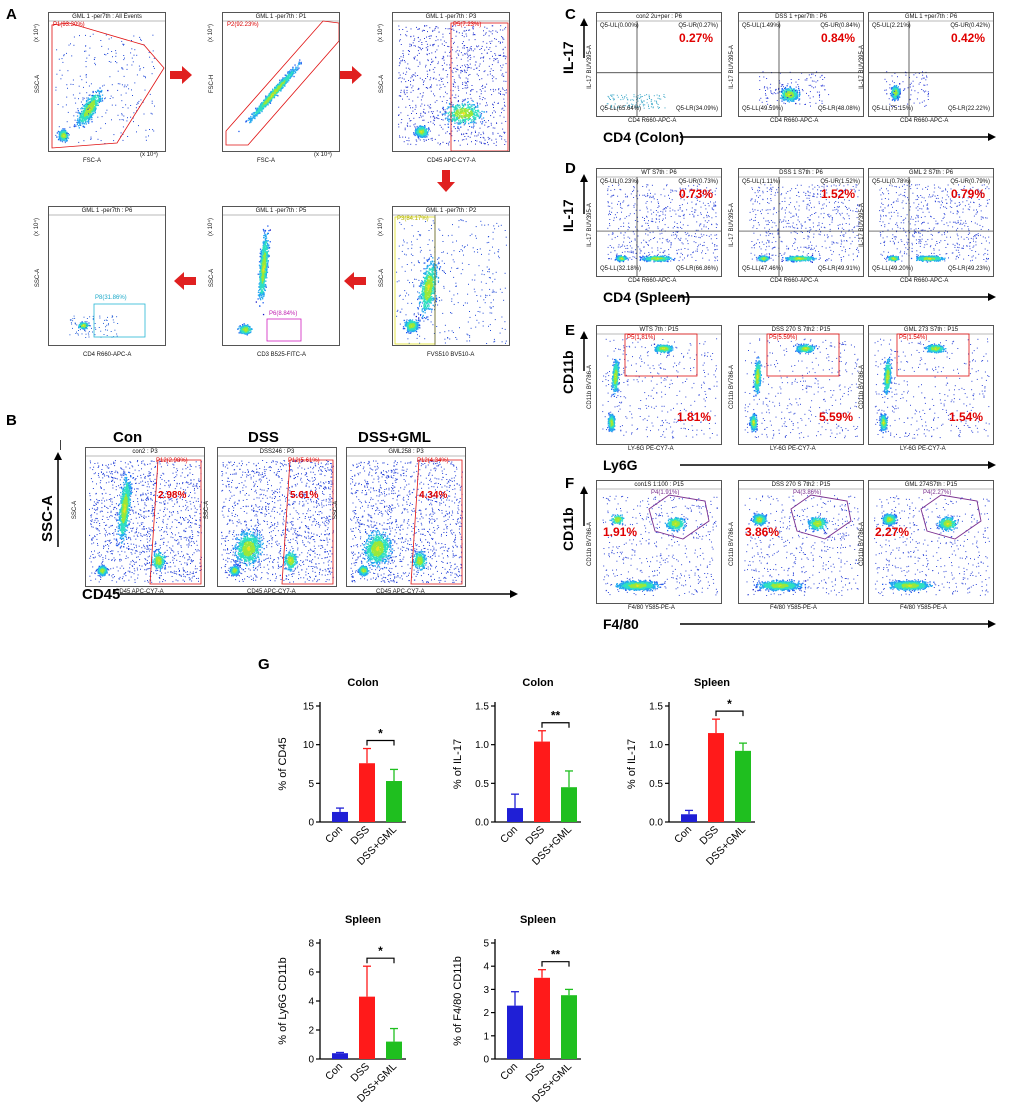 The image size is (1021, 1118). What do you see at coordinates (931, 330) in the screenshot?
I see `plot-title: GML 273 S7th : P15` at bounding box center [931, 330].